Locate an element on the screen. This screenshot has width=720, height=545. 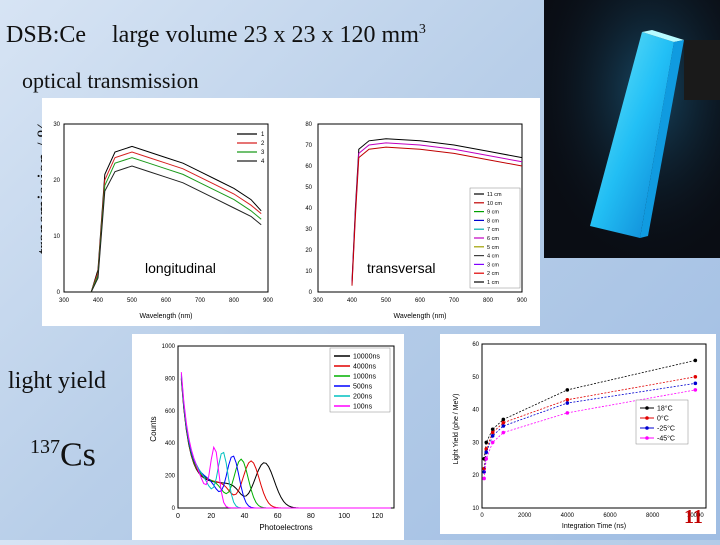
isotope-symbol: Cs is located at coordinates (78, 455).